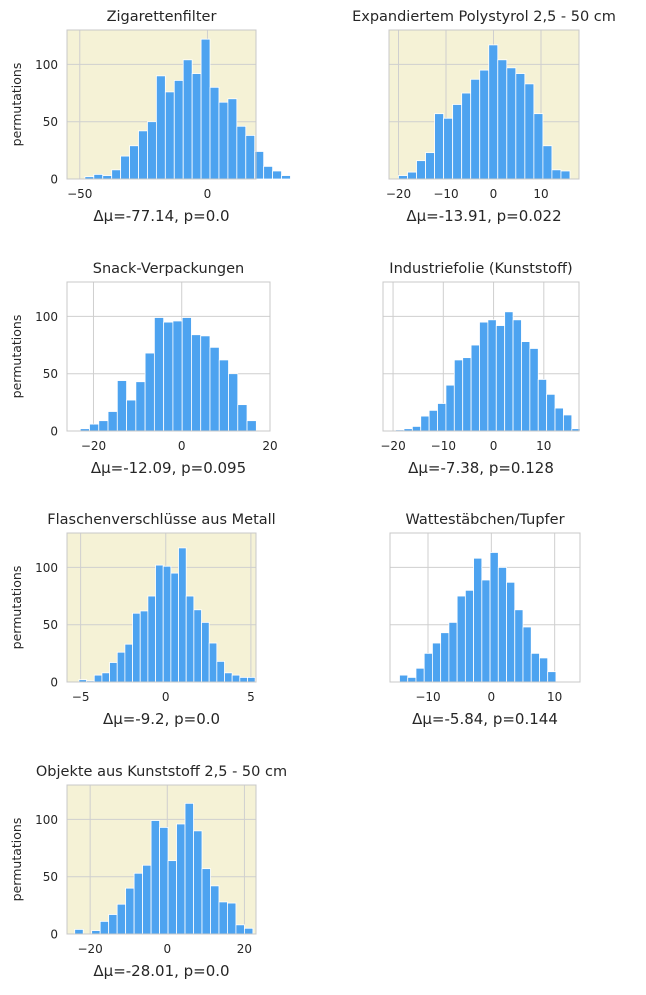 The image size is (646, 995). I want to click on x-tick-label: −10, so click(427, 697).